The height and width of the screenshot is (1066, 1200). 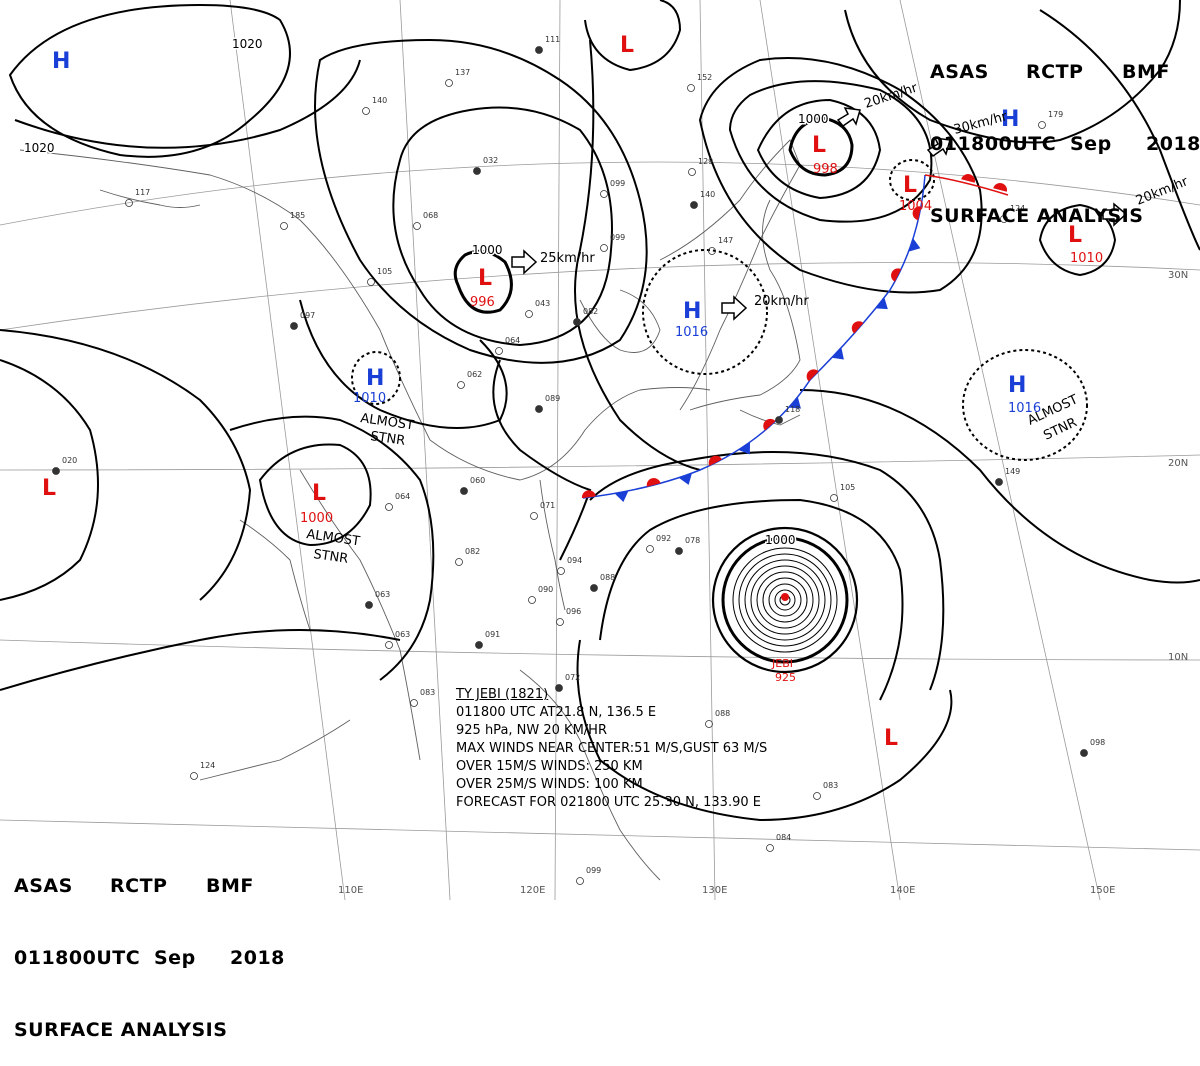 What do you see at coordinates (567, 258) in the screenshot?
I see `motion-label: 25km/hr` at bounding box center [567, 258].